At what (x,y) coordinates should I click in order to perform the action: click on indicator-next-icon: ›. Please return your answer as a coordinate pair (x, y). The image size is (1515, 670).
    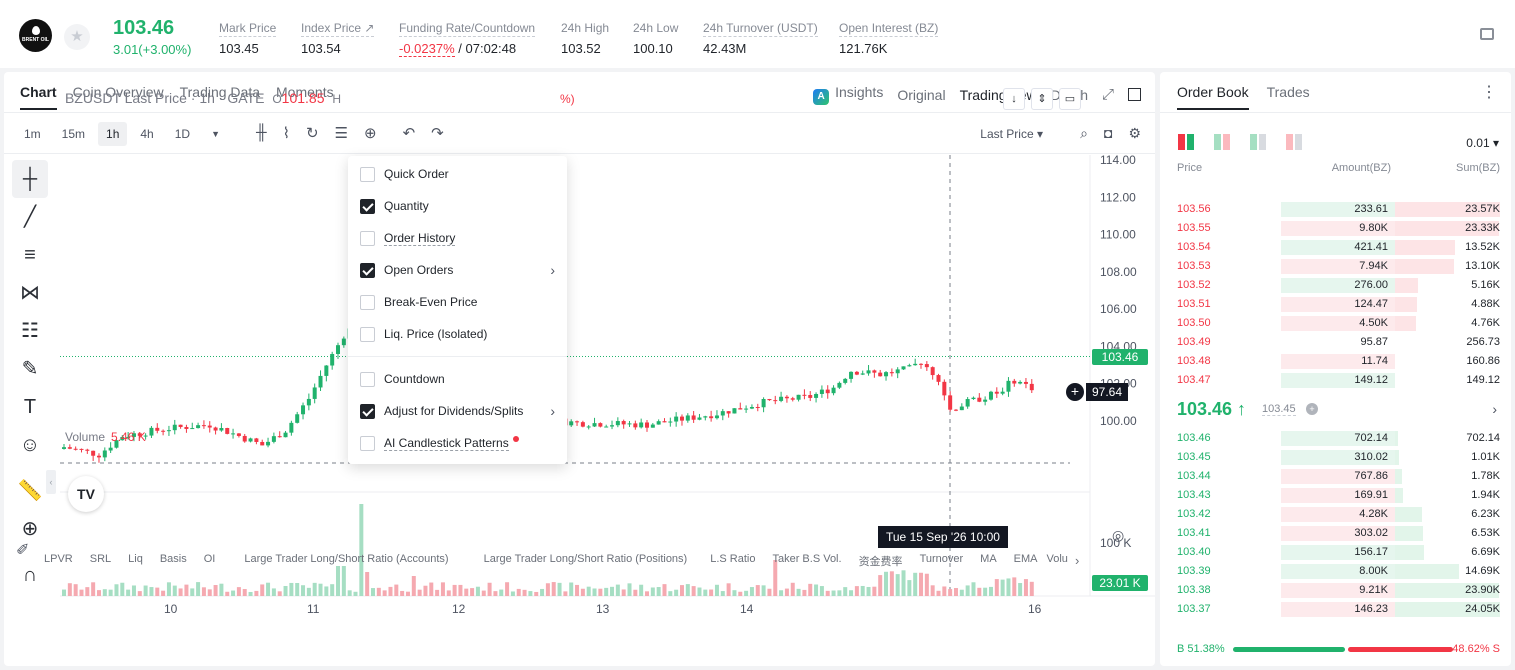
    Looking at the image, I should click on (1077, 560).